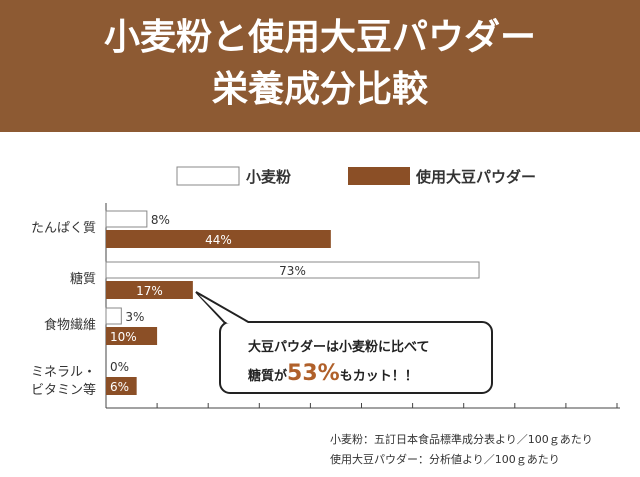 This screenshot has width=640, height=477. I want to click on legend-label-soy: 使用大豆パウダー, so click(475, 177).